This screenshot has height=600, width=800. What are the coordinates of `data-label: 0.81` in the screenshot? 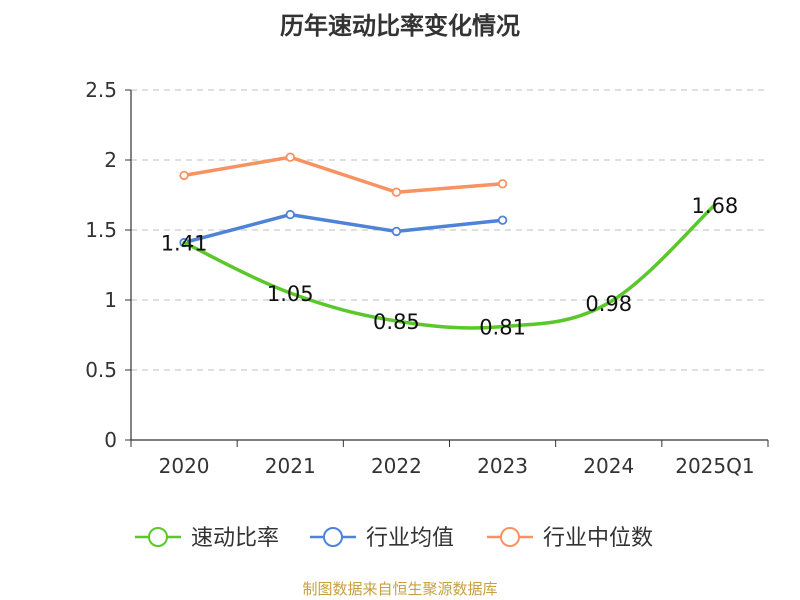 It's located at (502, 328).